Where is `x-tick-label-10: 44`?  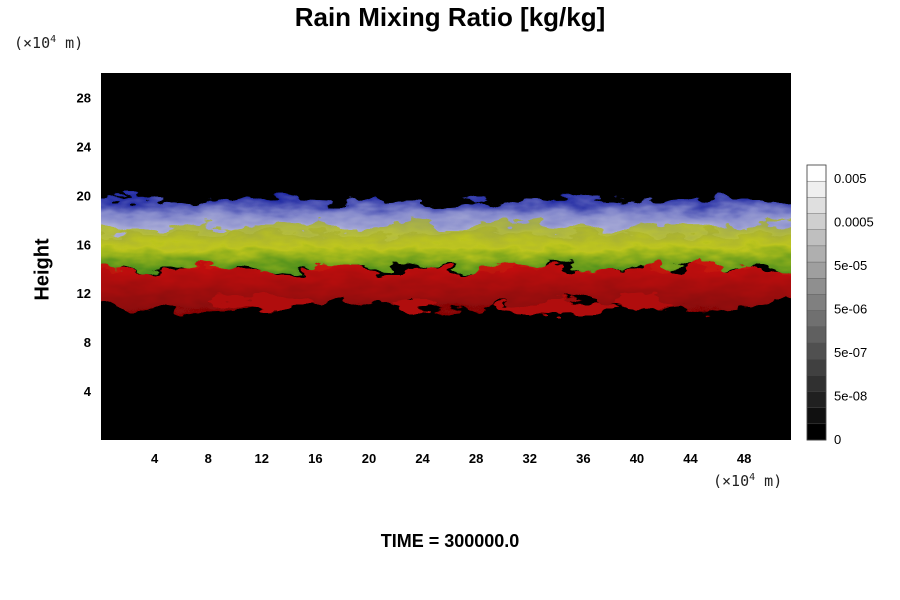
x-tick-label-10: 44 is located at coordinates (690, 458).